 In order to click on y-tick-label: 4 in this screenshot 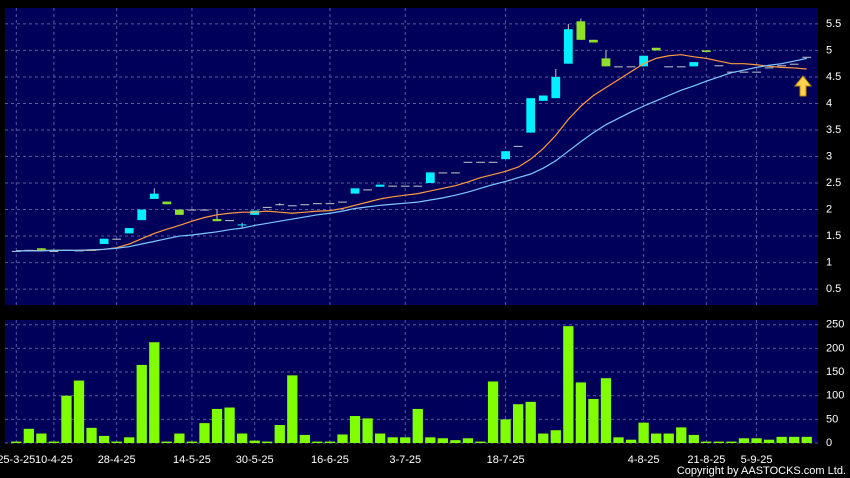, I will do `click(829, 103)`.